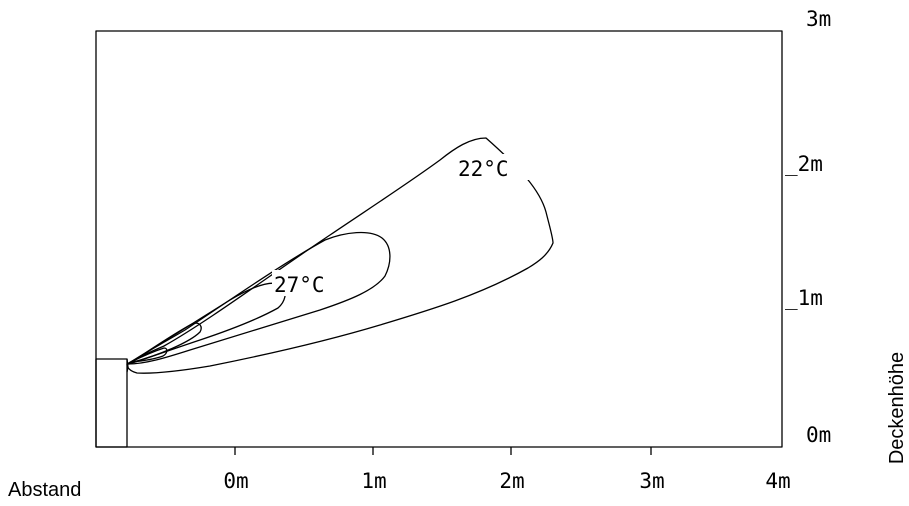 The width and height of the screenshot is (909, 506). What do you see at coordinates (165, 343) in the screenshot?
I see `contour-core-outer` at bounding box center [165, 343].